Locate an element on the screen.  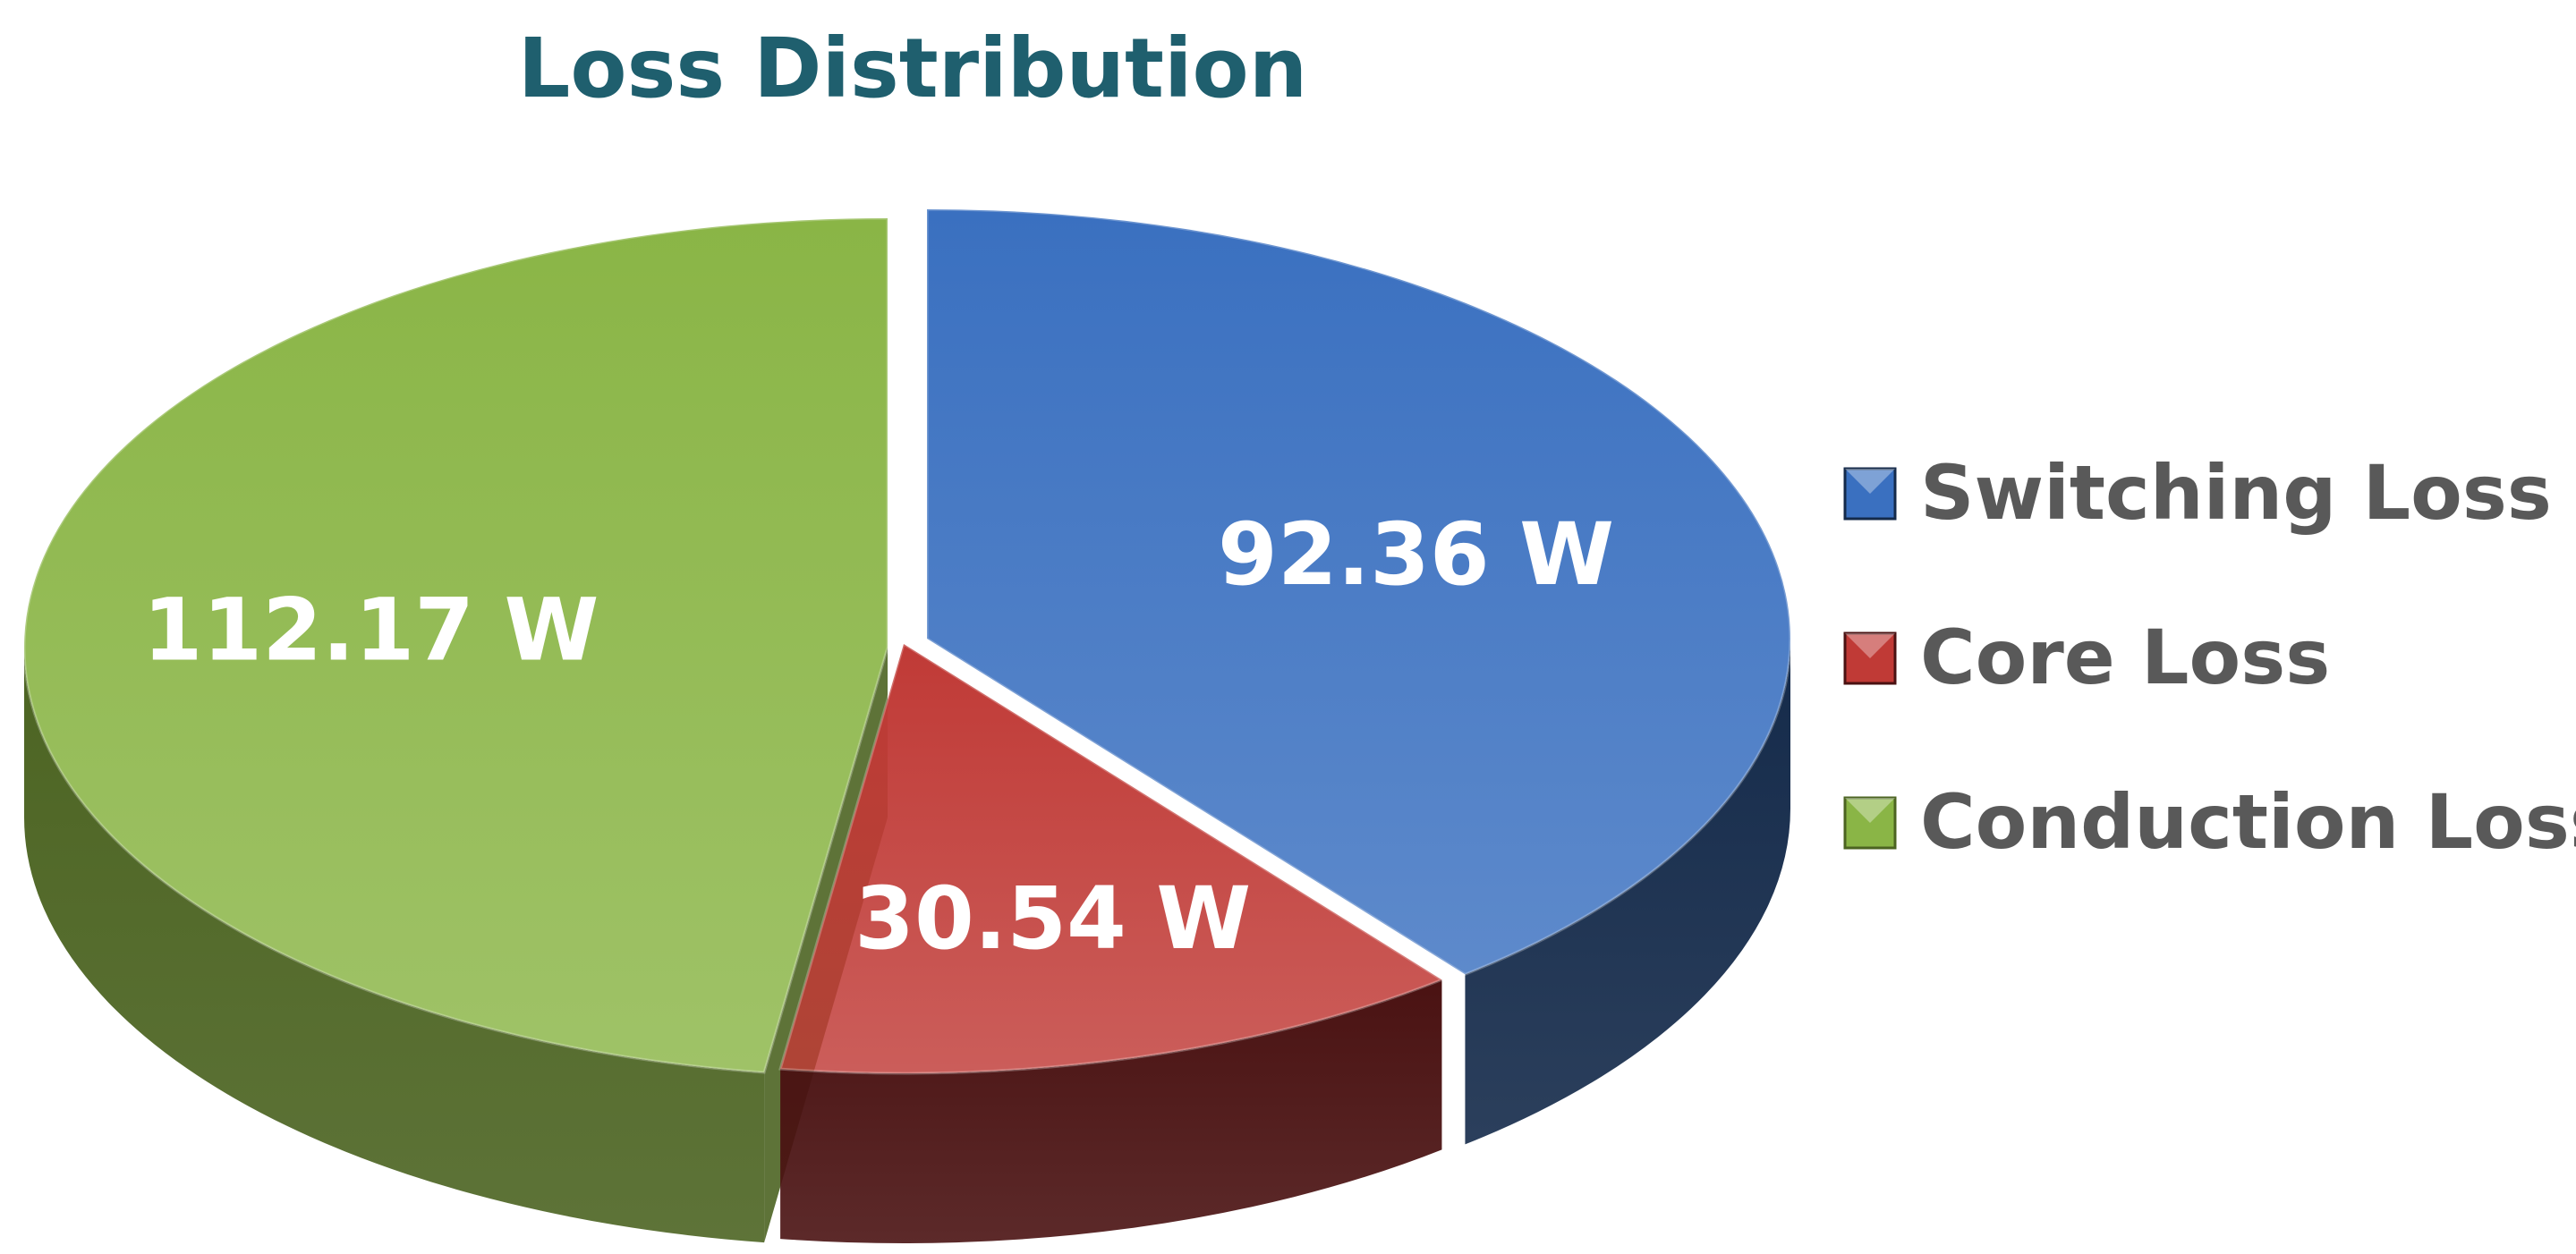
legend-label: Switching Loss is located at coordinates (2236, 493).